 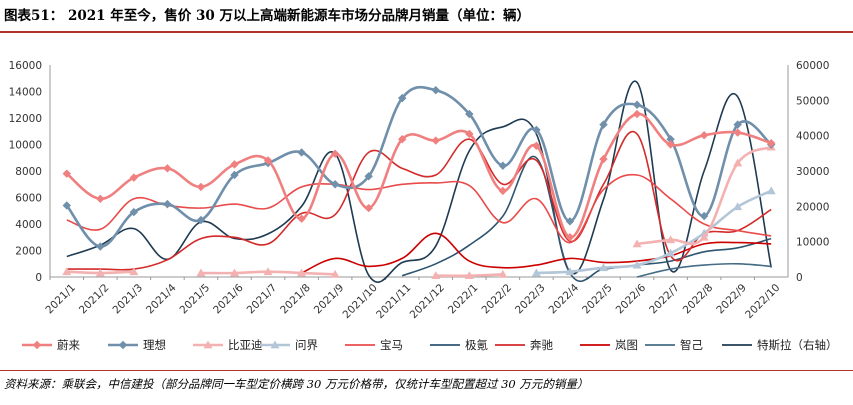 What do you see at coordinates (691, 345) in the screenshot?
I see `legend-label: 智己` at bounding box center [691, 345].